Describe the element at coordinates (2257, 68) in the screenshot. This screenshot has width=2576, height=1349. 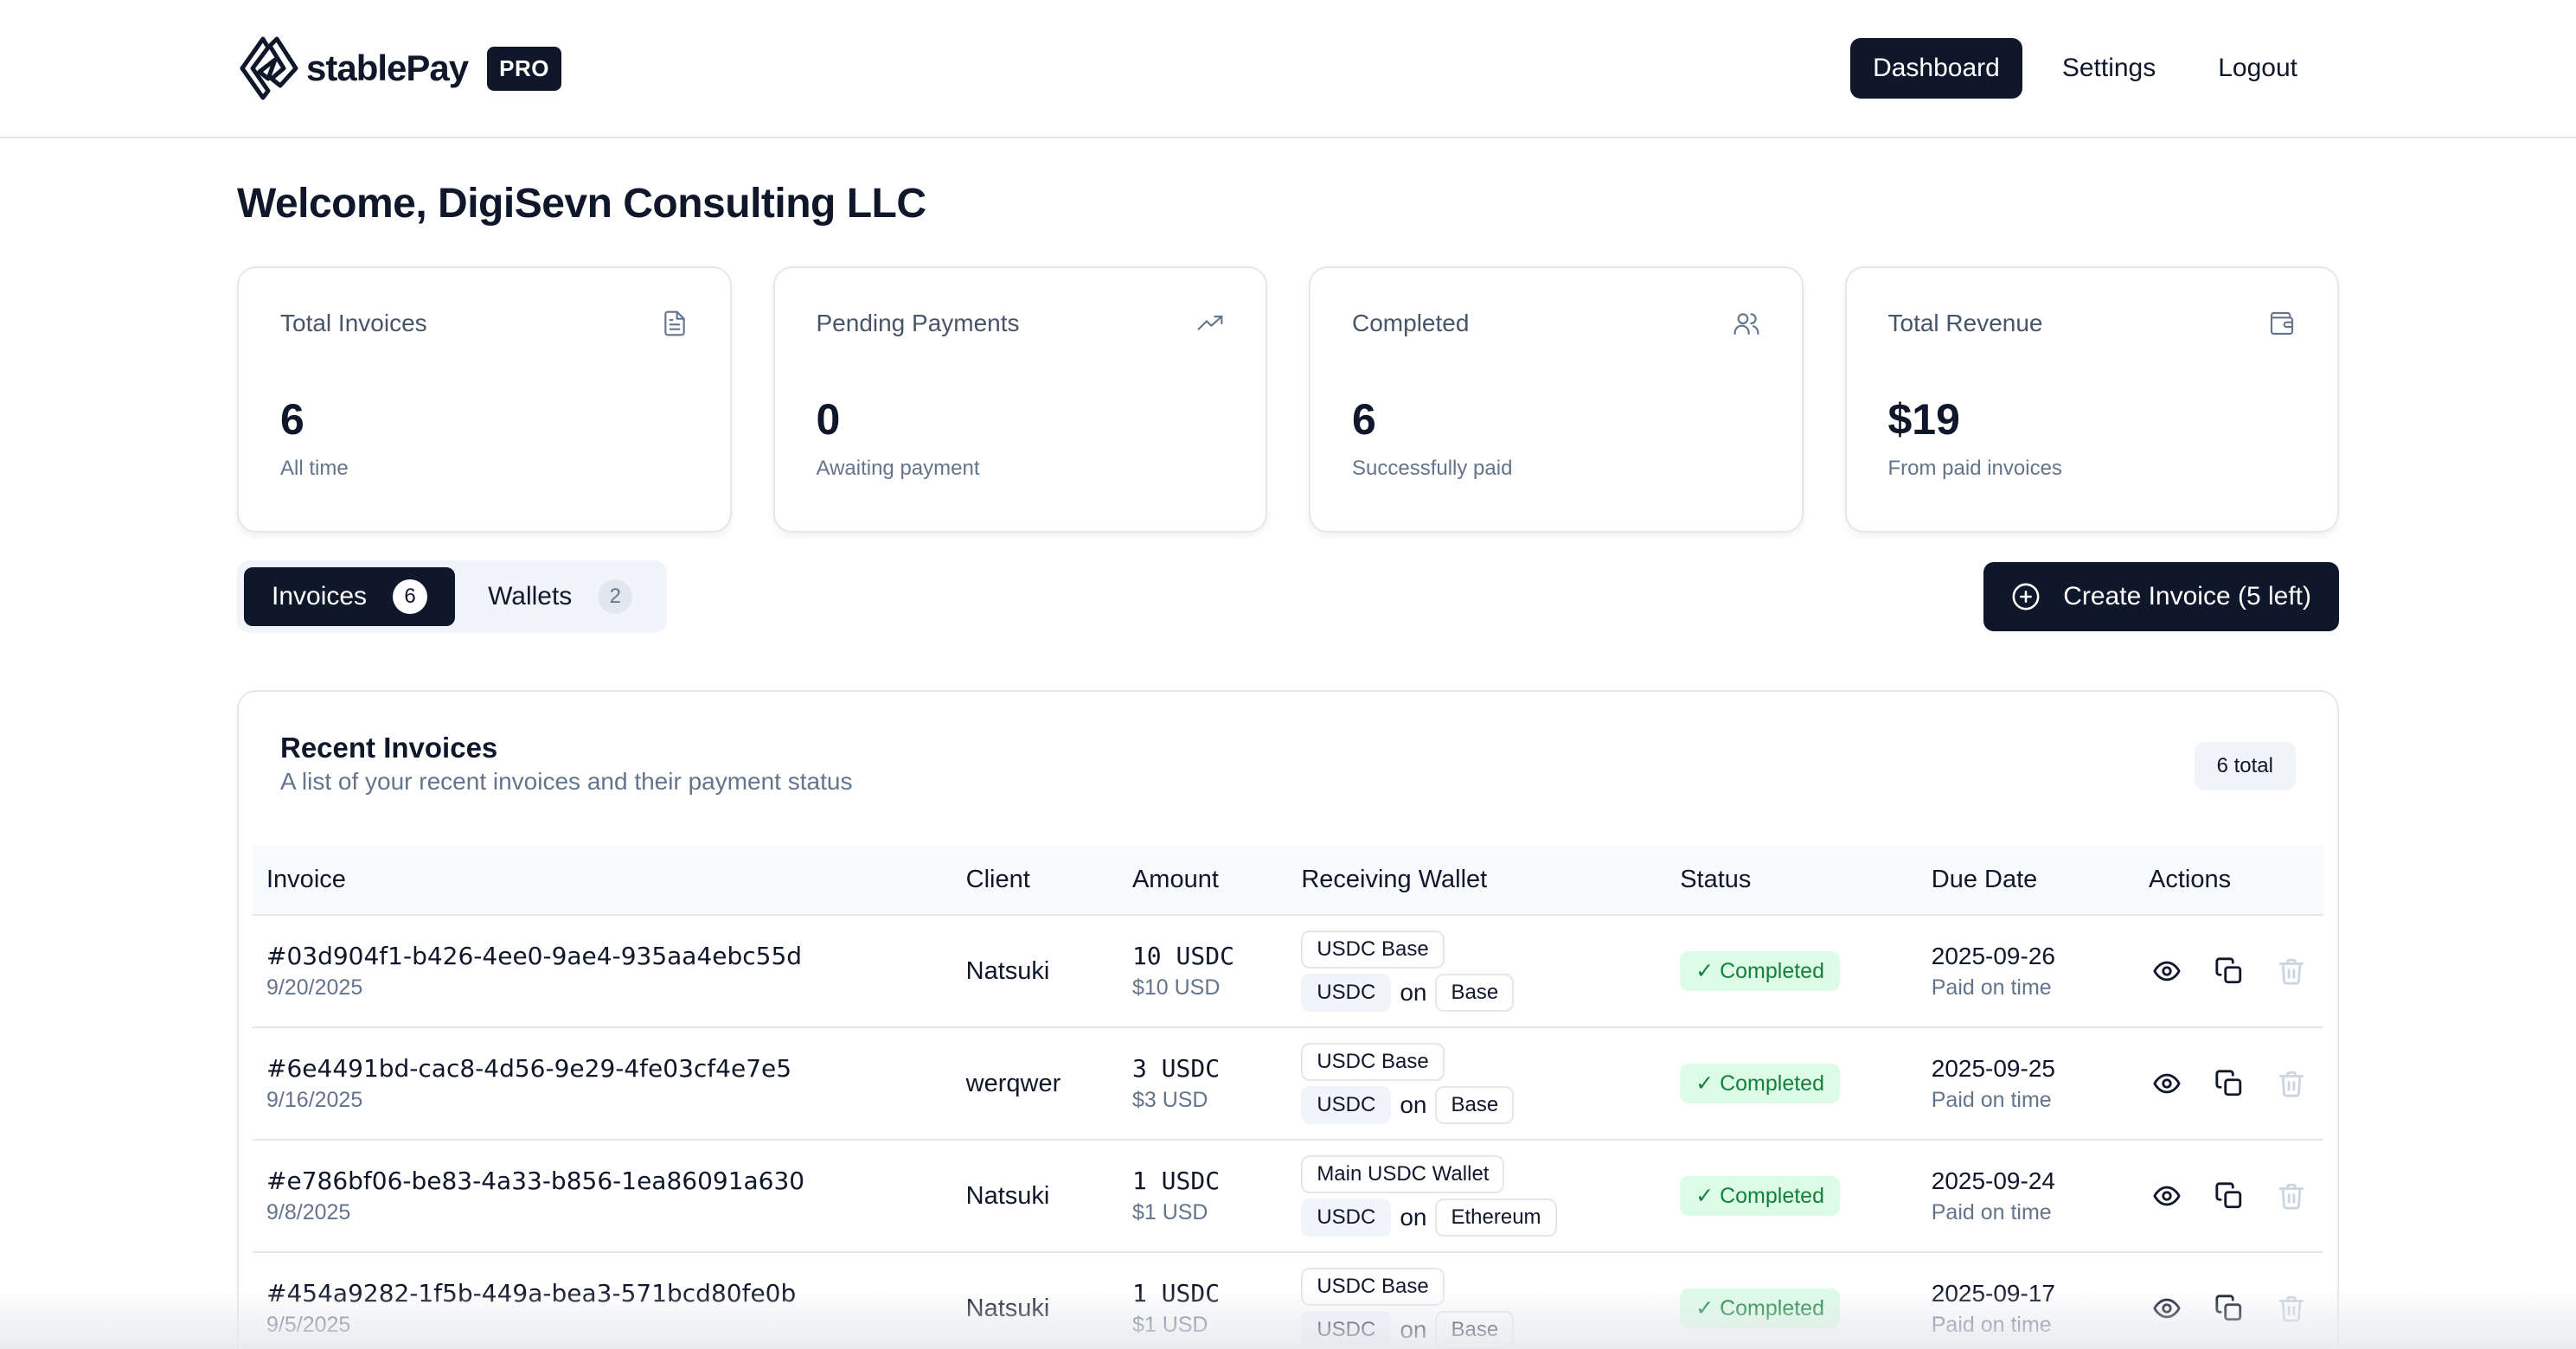
I see `nav-logout-button: Logout` at that location.